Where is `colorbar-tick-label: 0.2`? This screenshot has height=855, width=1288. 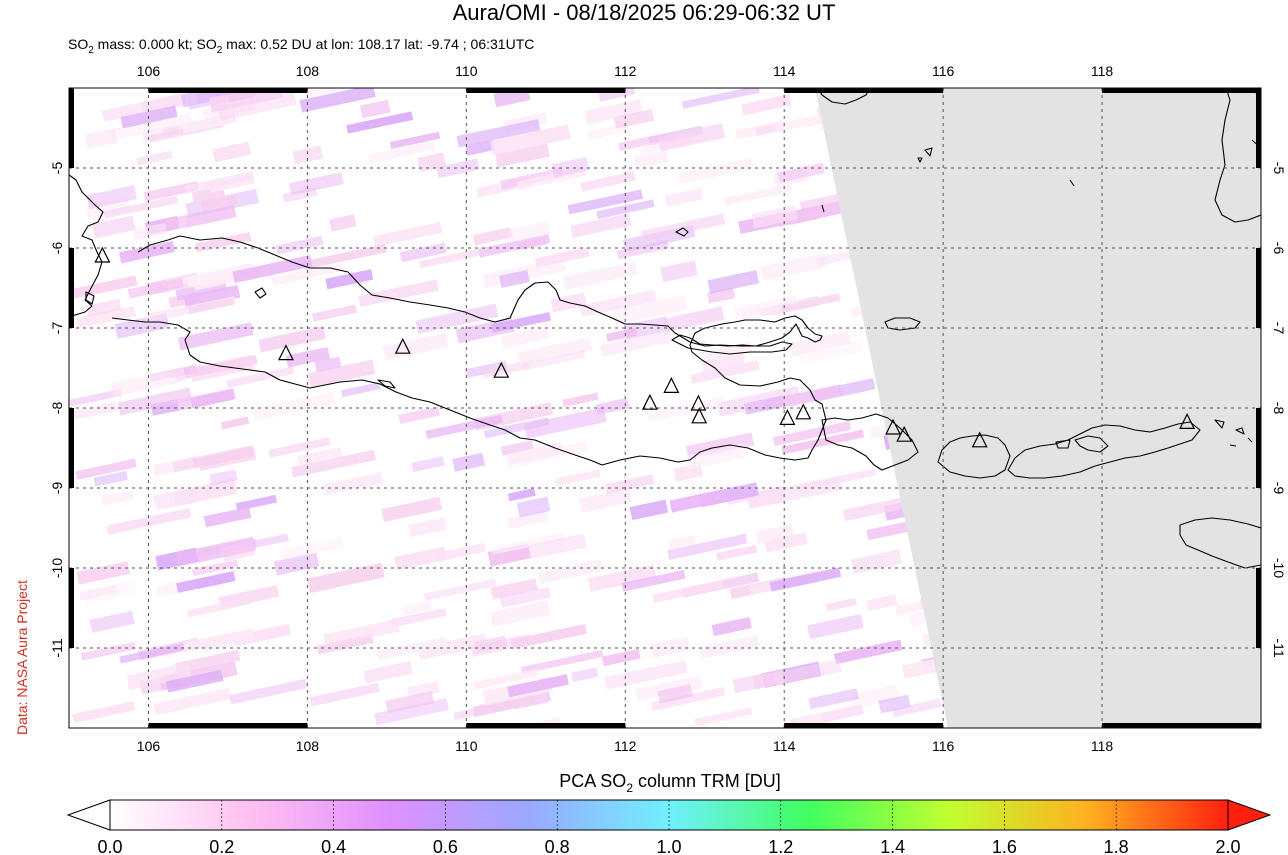 colorbar-tick-label: 0.2 is located at coordinates (221, 846).